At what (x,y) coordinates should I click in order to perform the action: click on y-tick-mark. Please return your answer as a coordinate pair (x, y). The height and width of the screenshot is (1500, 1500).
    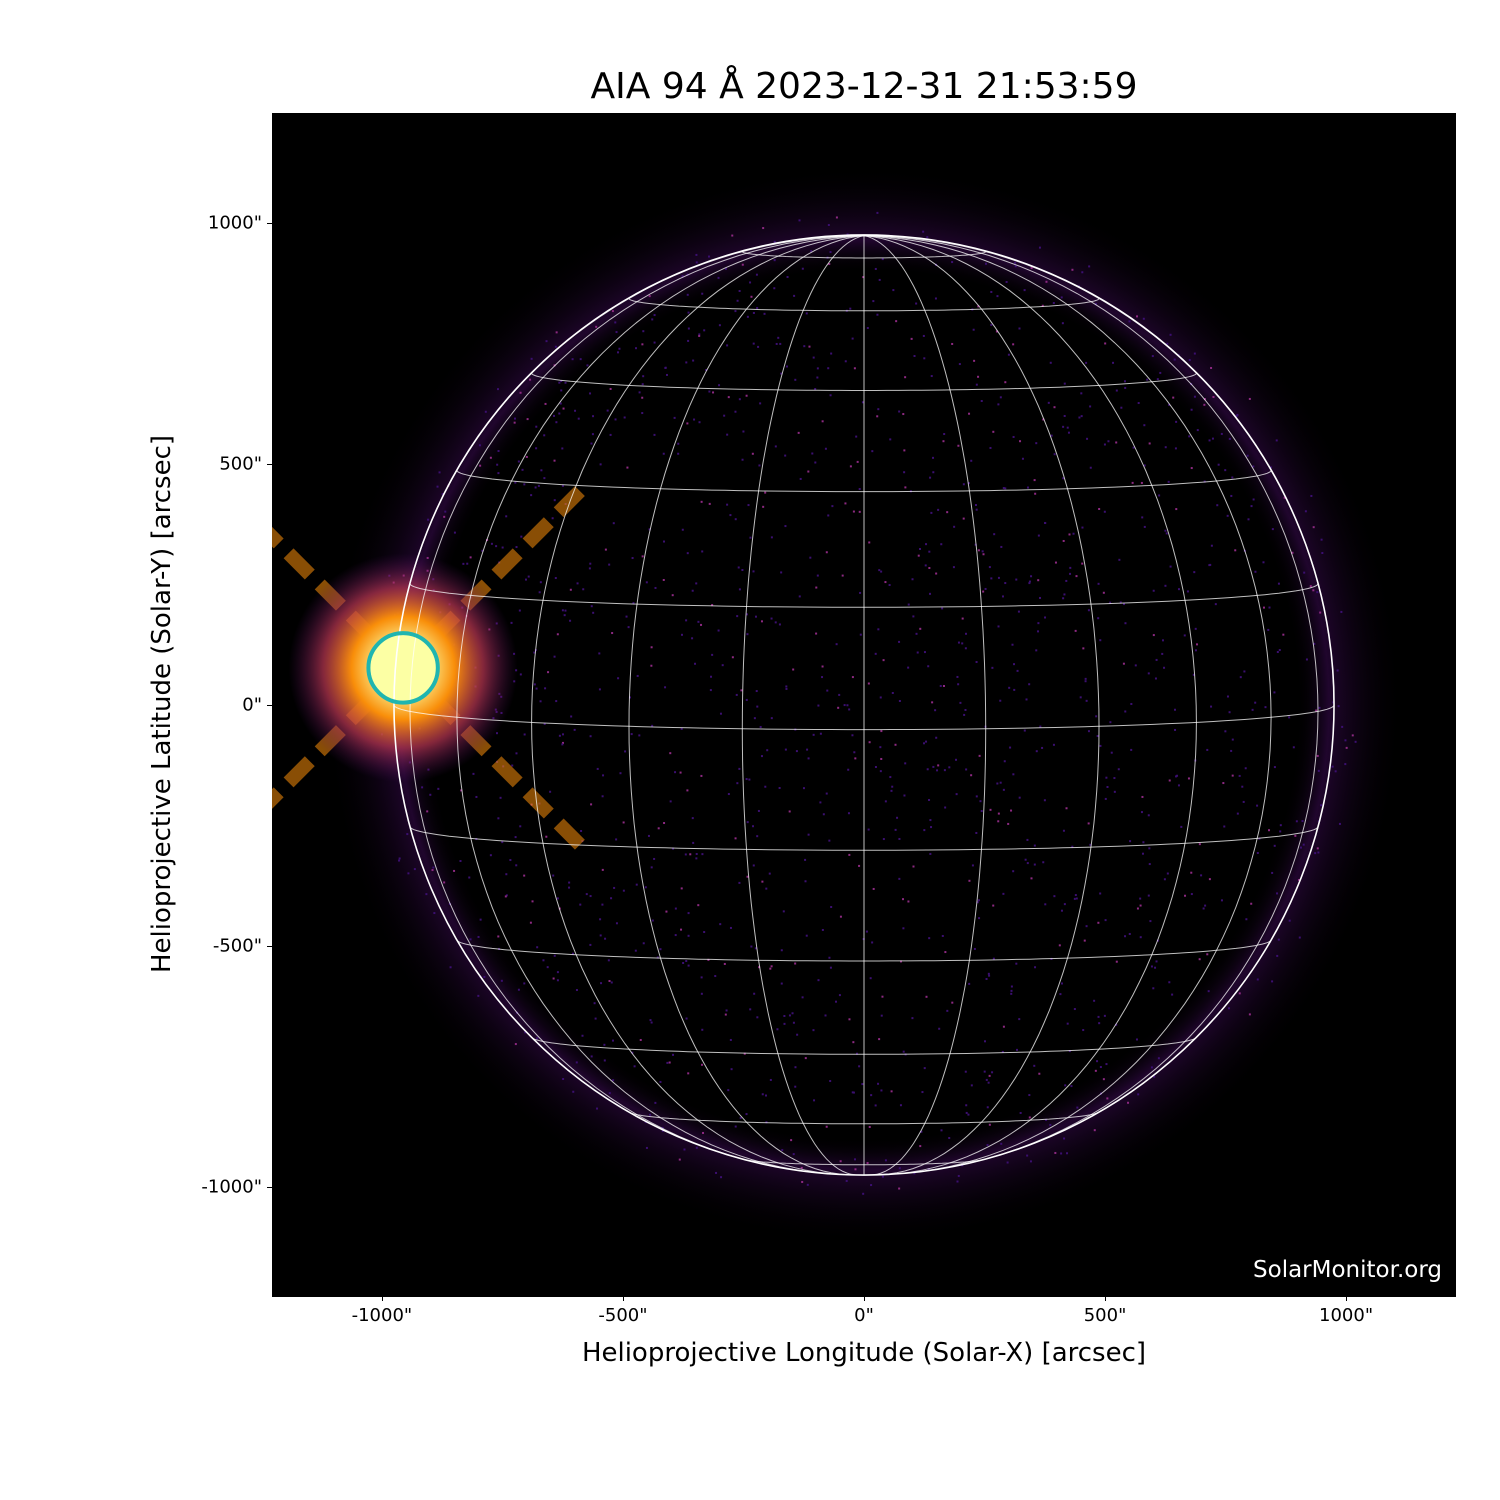
    Looking at the image, I should click on (269, 947).